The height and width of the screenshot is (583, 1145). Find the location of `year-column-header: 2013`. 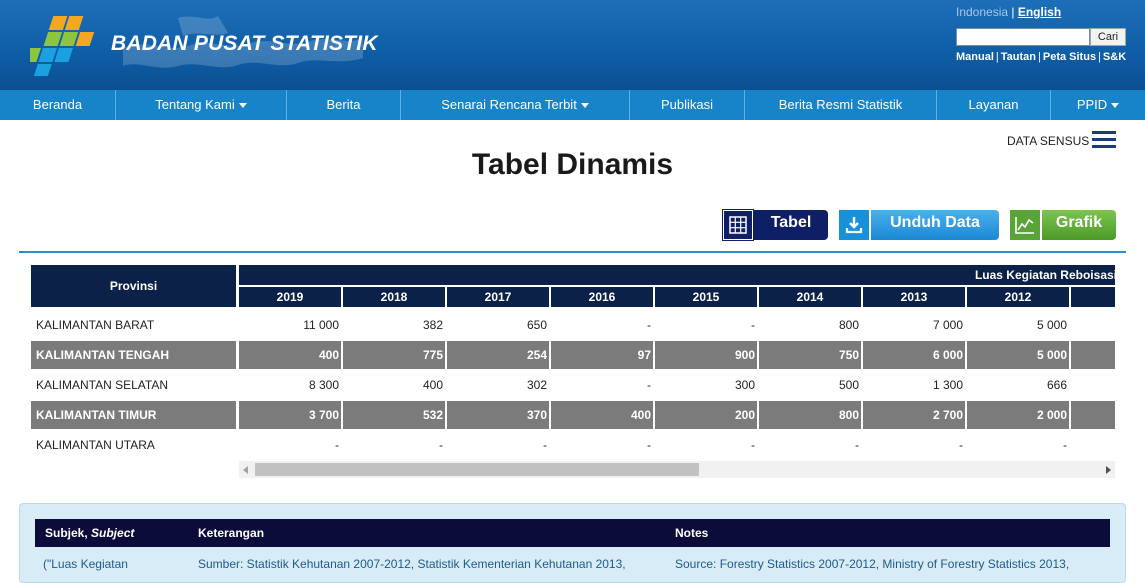

year-column-header: 2013 is located at coordinates (914, 297).